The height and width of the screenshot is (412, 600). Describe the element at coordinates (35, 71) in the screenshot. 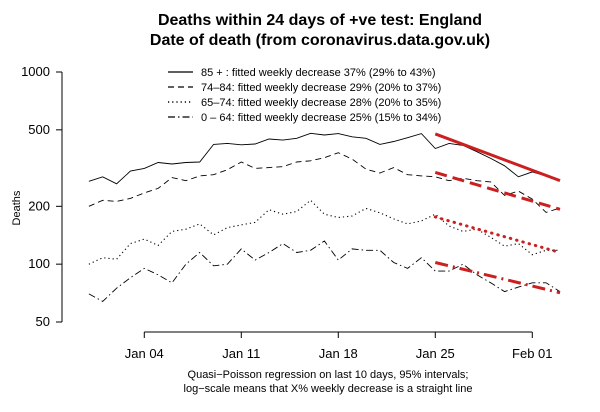

I see `y-tick-label: 1000` at that location.